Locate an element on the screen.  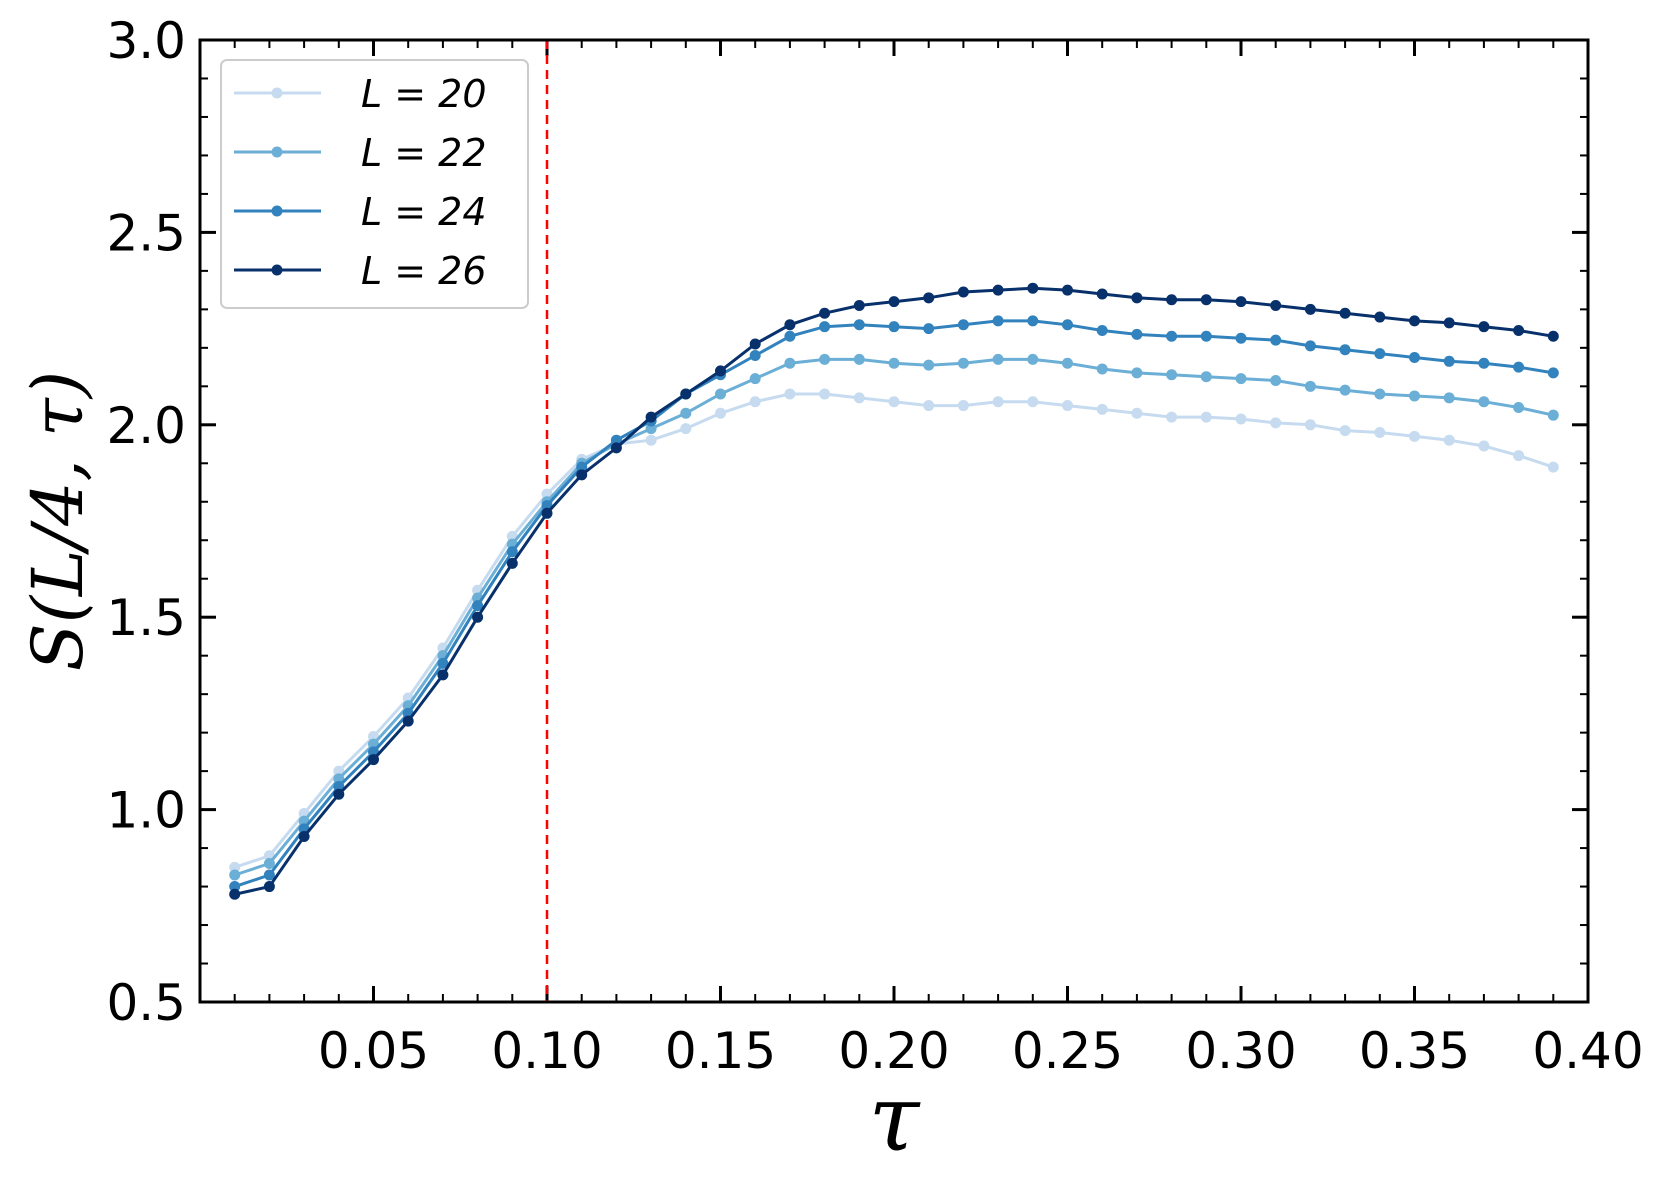
y-tick-label: 2.5 is located at coordinates (146, 233).